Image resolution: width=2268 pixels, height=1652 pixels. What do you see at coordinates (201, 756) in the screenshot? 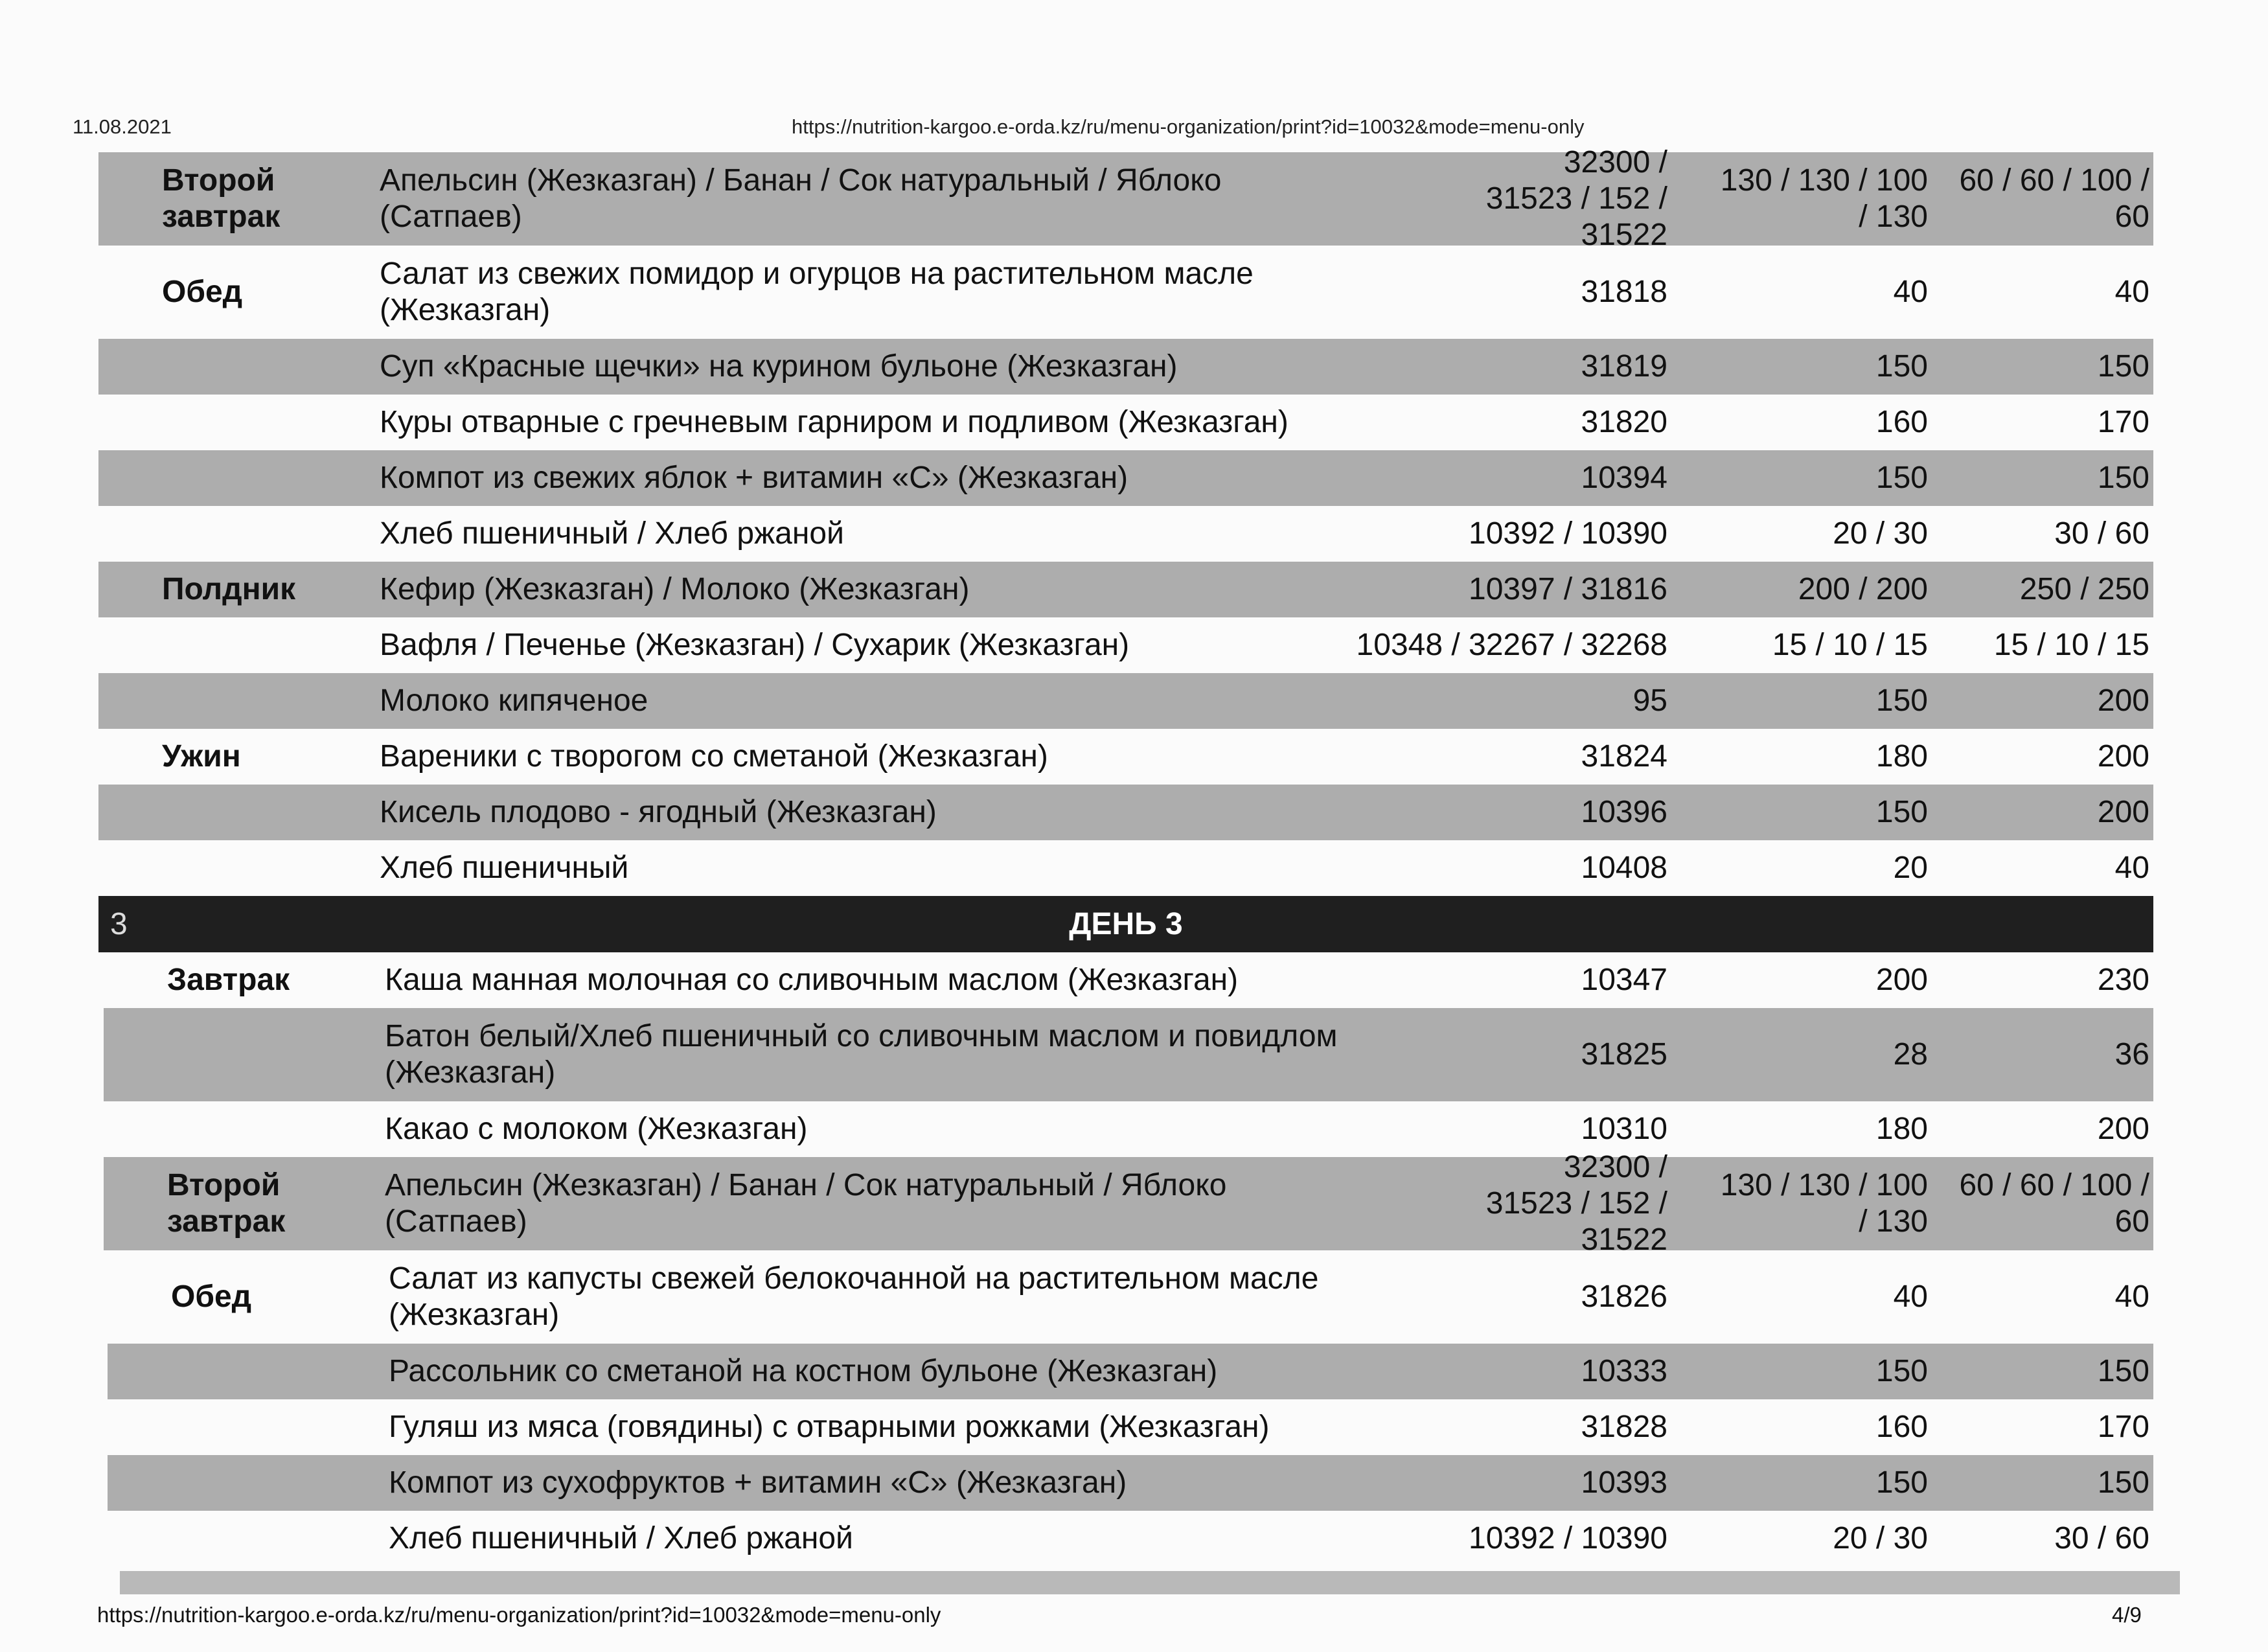
I see `meal-name: Ужин` at bounding box center [201, 756].